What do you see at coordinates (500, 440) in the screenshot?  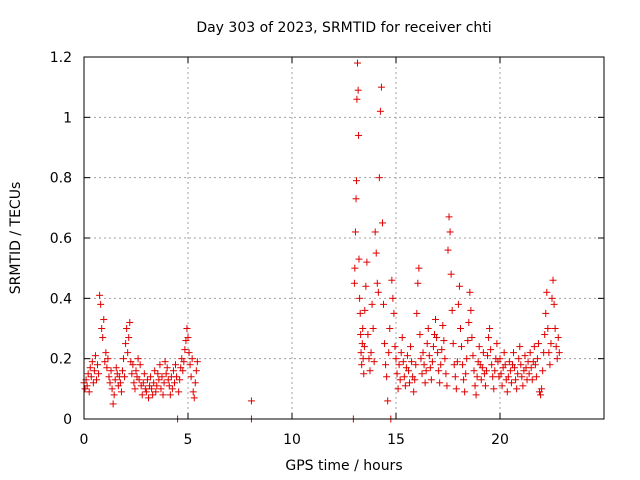 I see `x-tick-label: 20` at bounding box center [500, 440].